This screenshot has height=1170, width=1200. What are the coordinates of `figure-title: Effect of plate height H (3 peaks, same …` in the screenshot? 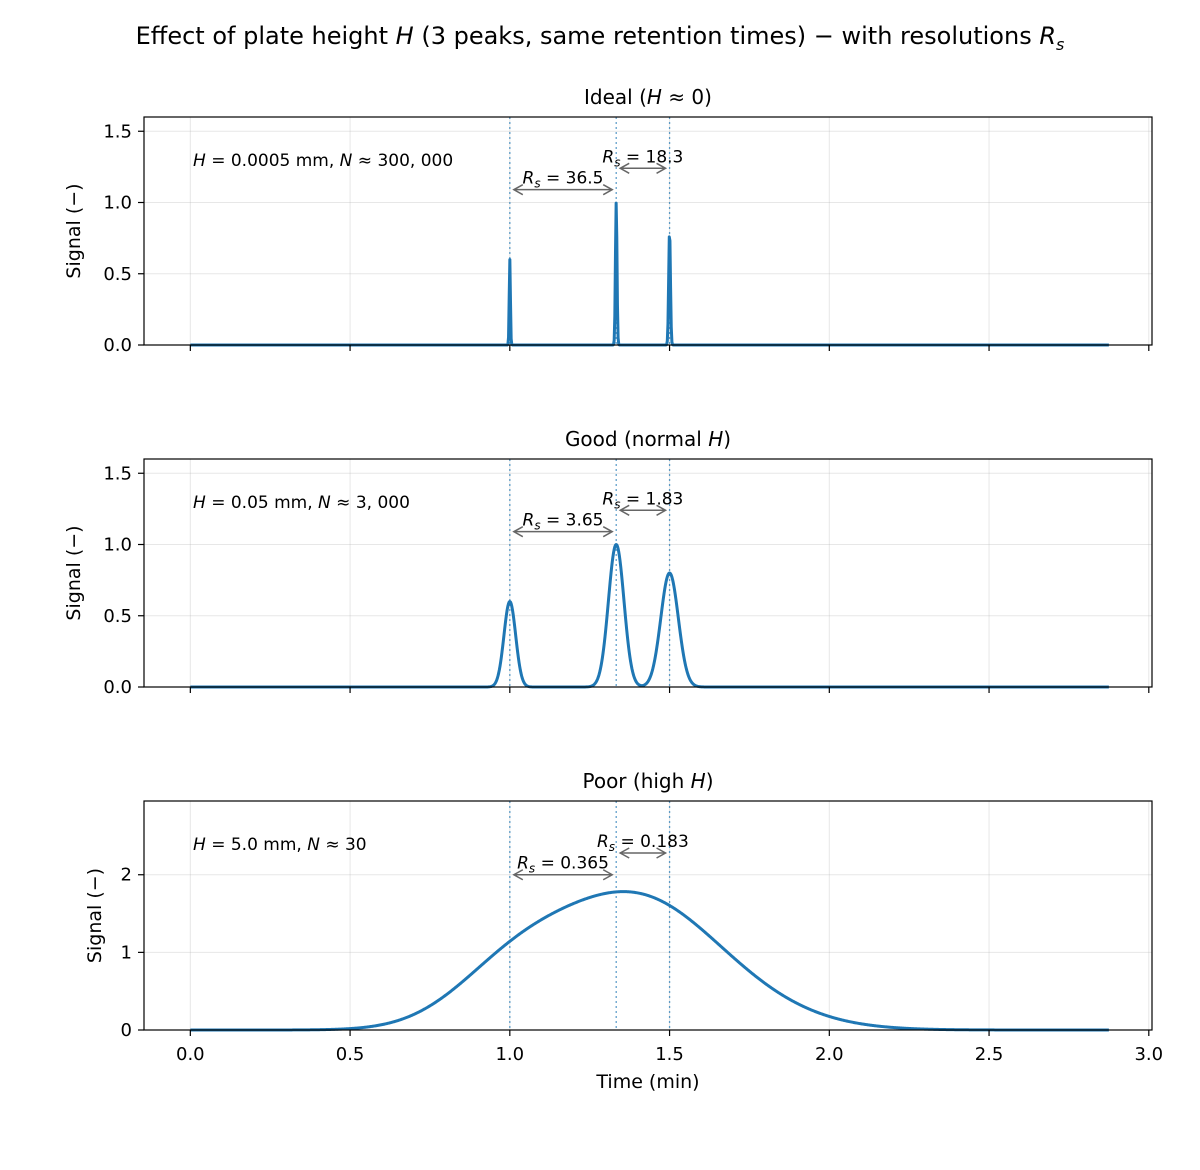 It's located at (600, 38).